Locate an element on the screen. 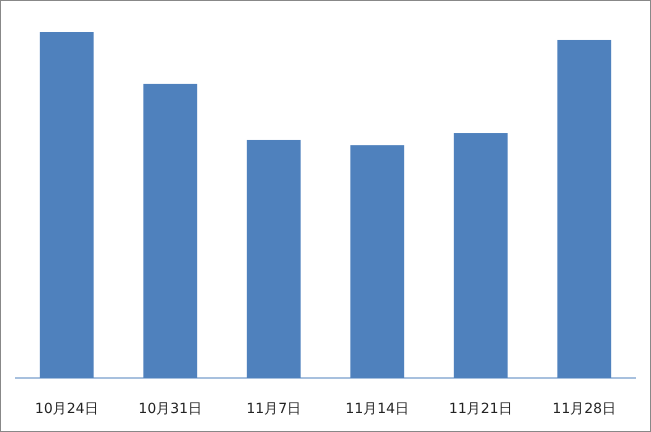 Image resolution: width=651 pixels, height=432 pixels. x-tick-label: 11月21日 is located at coordinates (480, 409).